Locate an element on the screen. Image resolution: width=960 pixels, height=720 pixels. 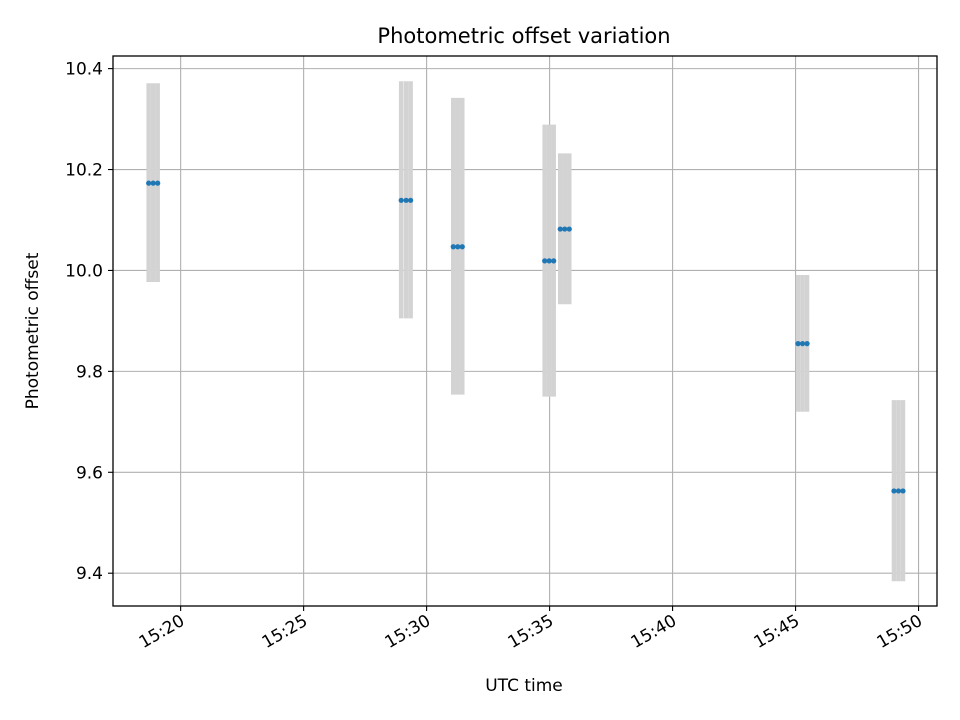
y-axis-label: Photometric offset is located at coordinates (33, 330).